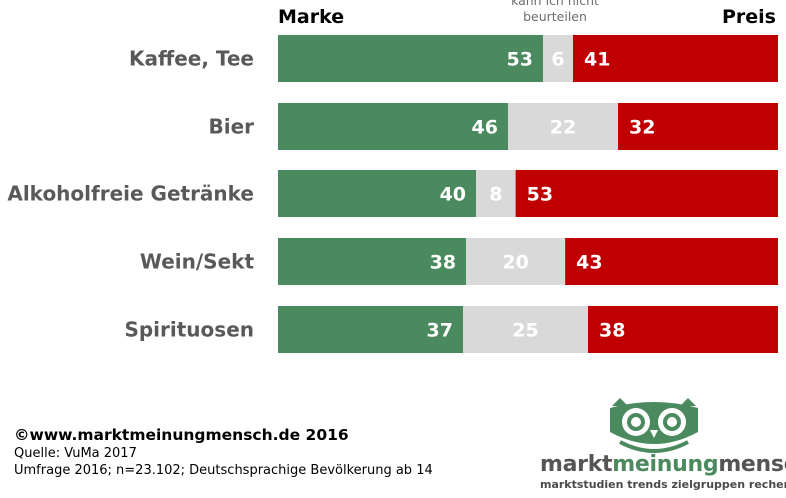  Describe the element at coordinates (75, 453) in the screenshot. I see `source-text: Quelle: VuMa 2017` at that location.